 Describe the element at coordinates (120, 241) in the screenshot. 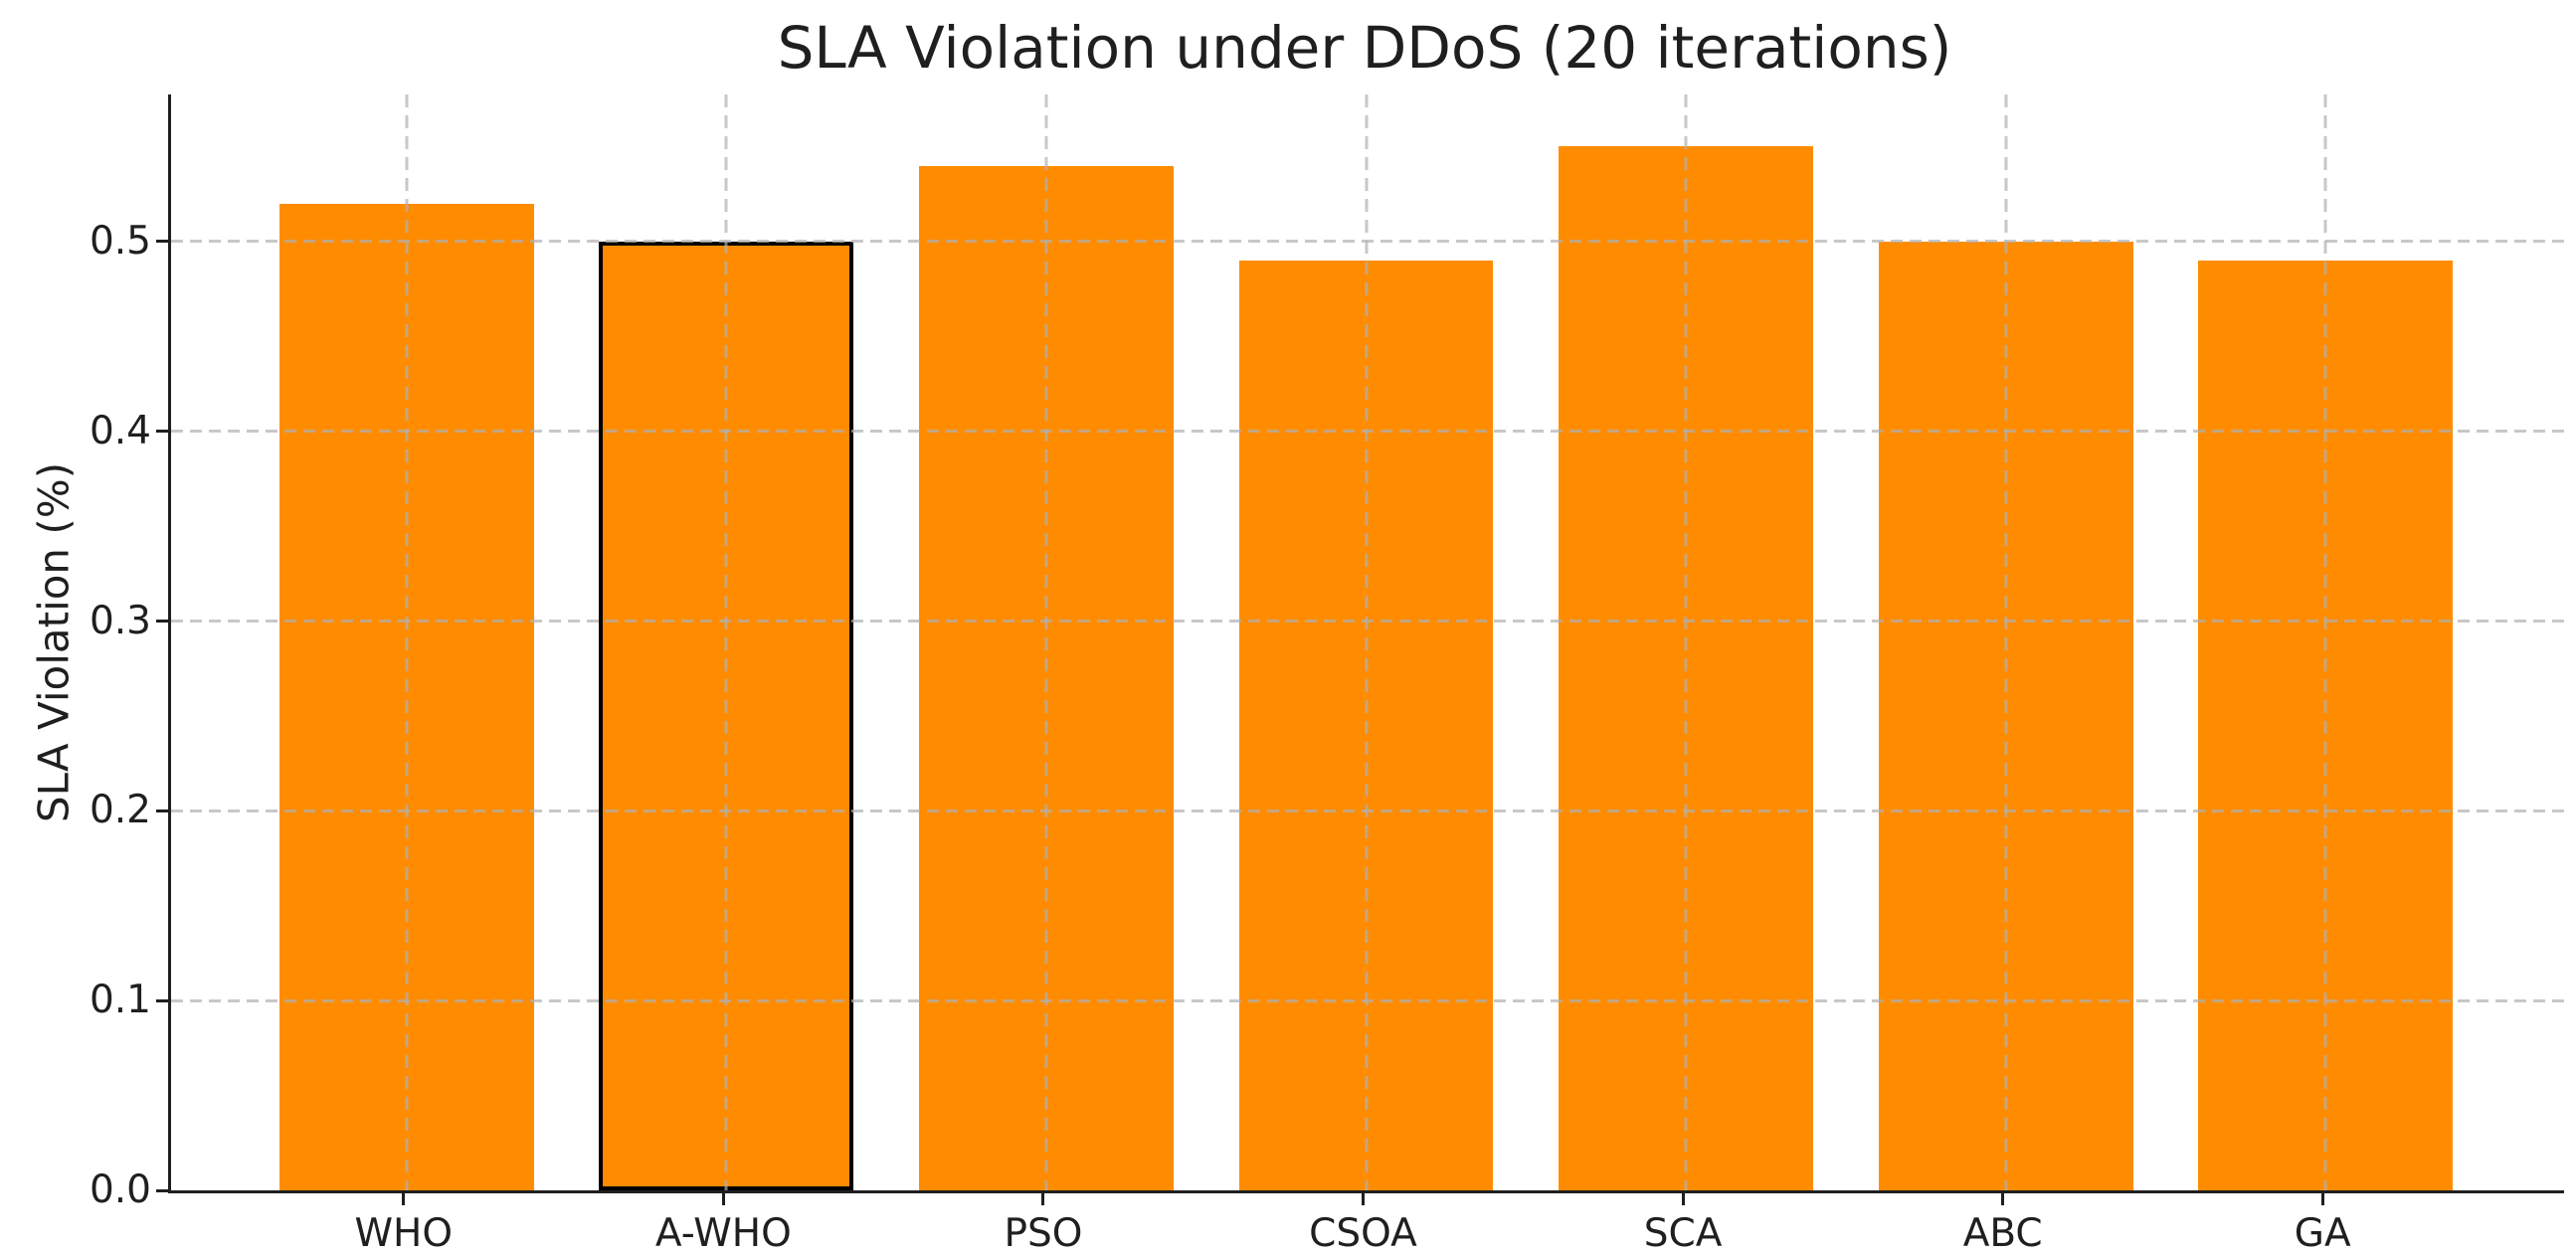

I see `y-tick-label: 0.5` at that location.